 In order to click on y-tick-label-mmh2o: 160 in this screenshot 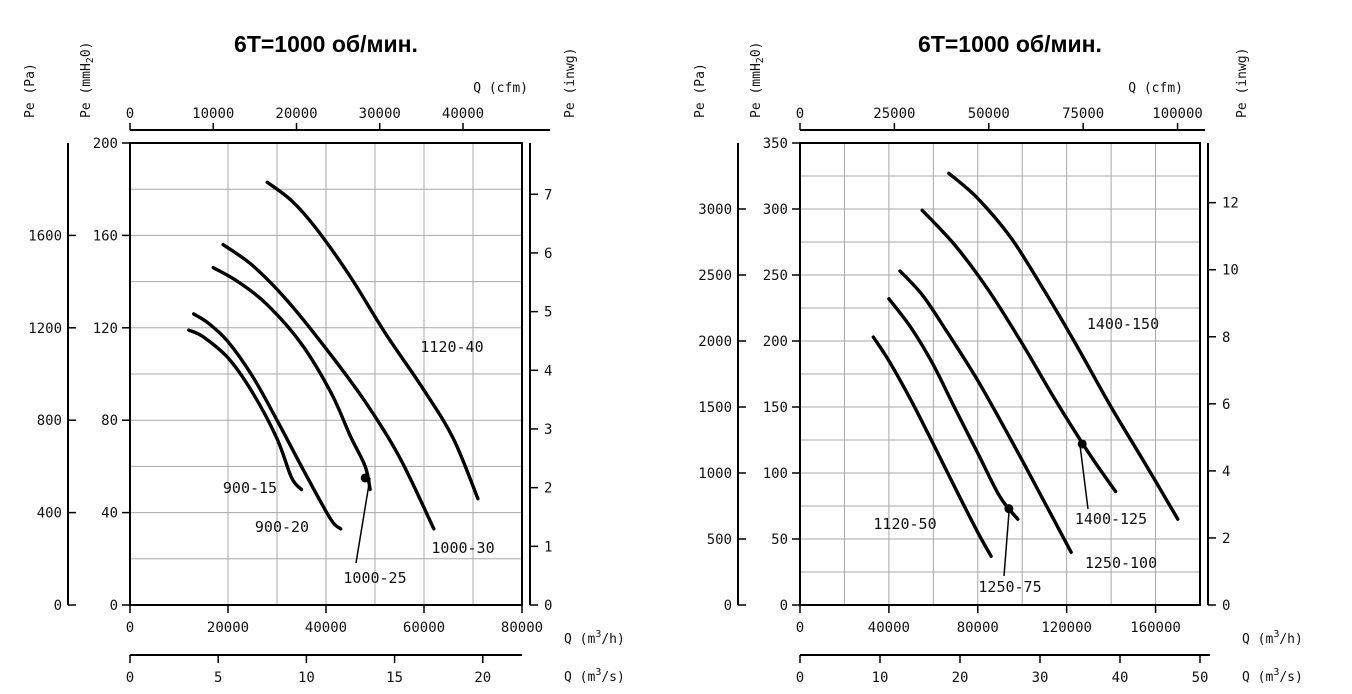, I will do `click(105, 236)`.